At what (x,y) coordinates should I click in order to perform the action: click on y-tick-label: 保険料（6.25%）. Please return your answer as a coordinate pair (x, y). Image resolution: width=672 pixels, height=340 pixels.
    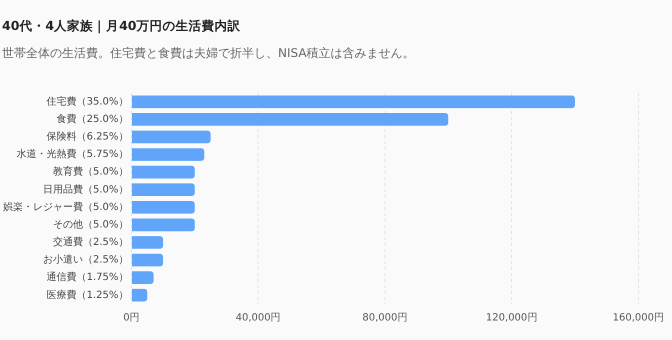
    Looking at the image, I should click on (87, 136).